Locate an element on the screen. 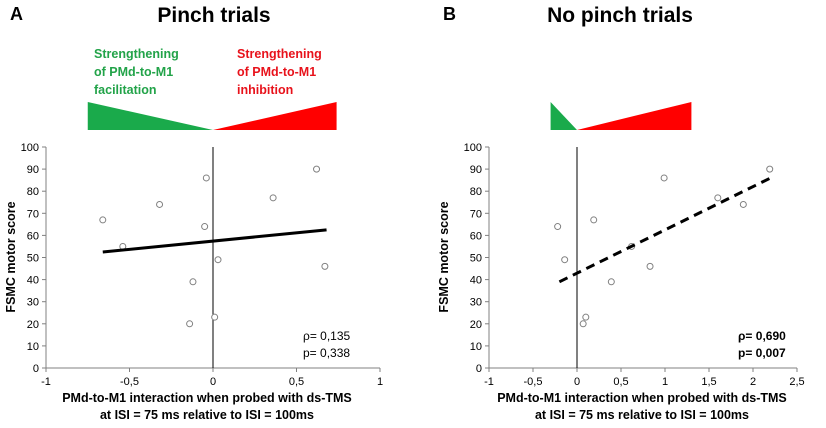  x-tick-label: 1,5 is located at coordinates (708, 382).